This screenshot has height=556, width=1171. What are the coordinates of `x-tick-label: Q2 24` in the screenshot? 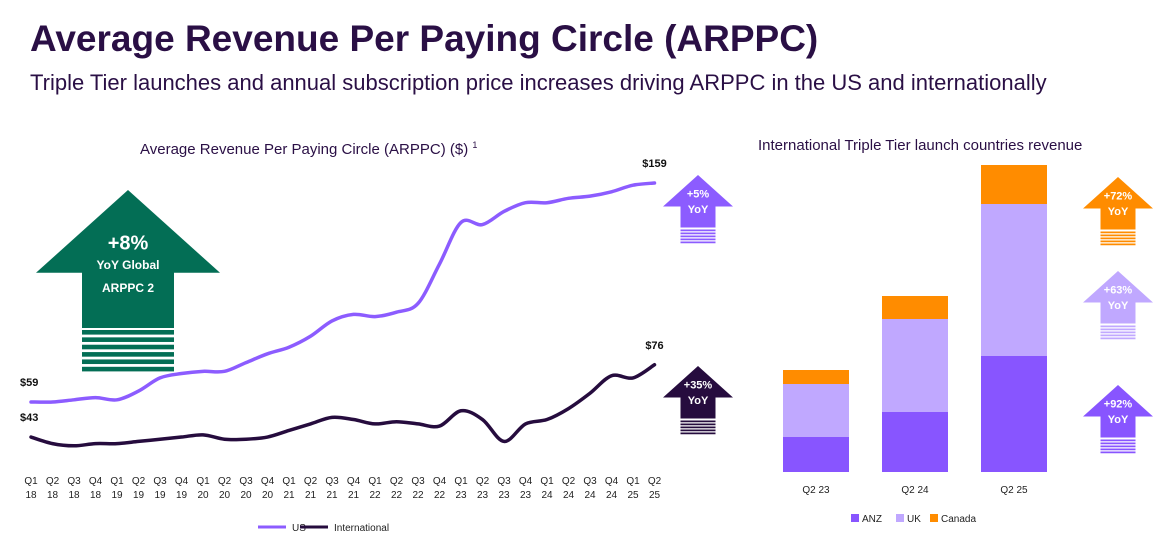 It's located at (915, 490).